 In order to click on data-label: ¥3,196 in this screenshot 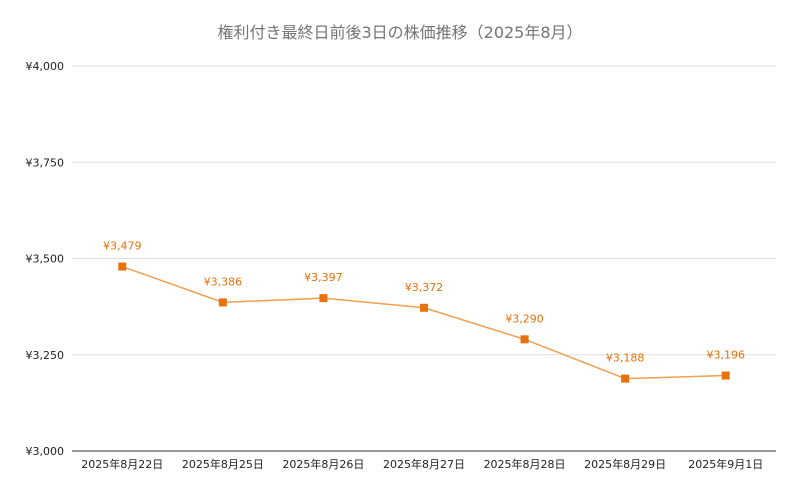, I will do `click(725, 355)`.